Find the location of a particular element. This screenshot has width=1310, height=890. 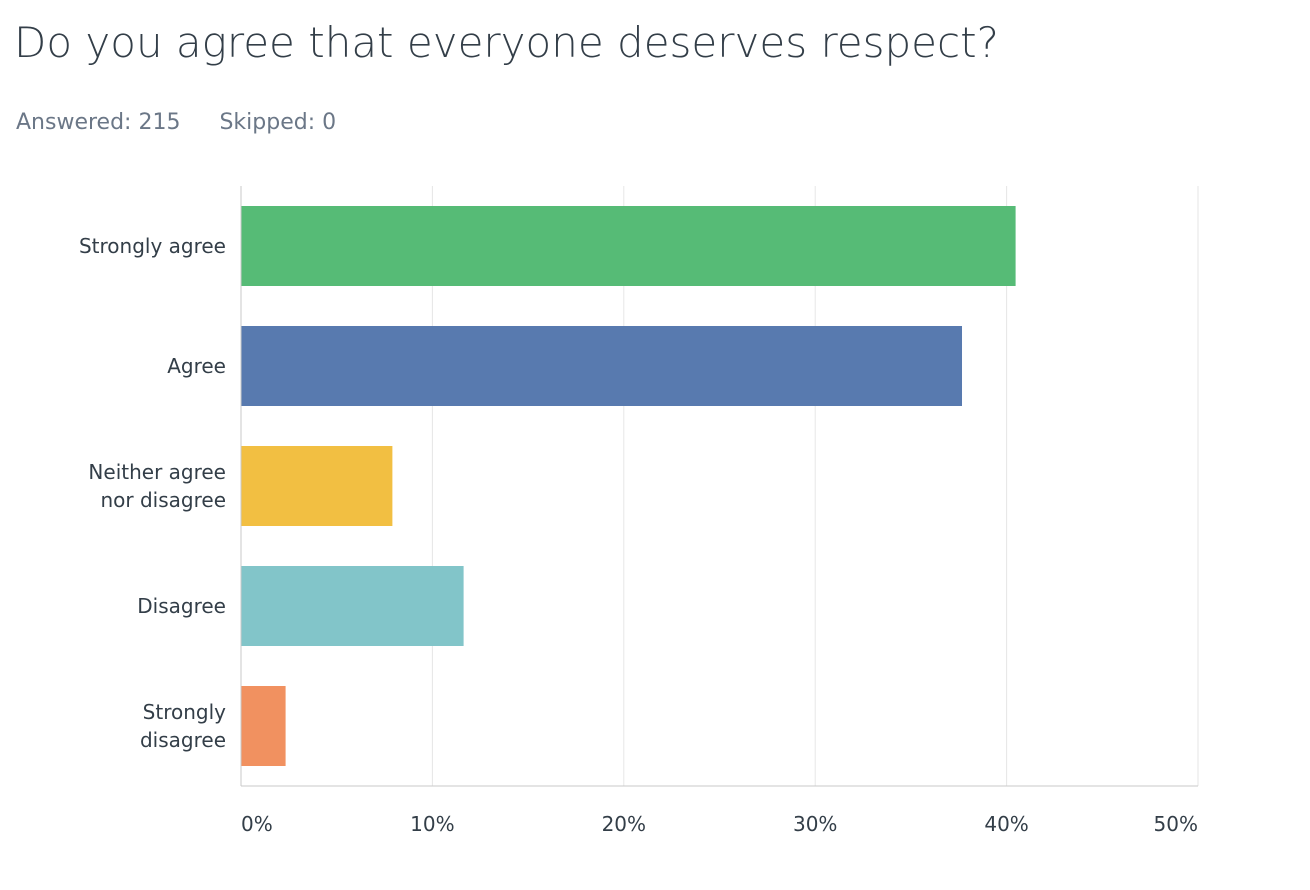

x-tick-label: 10% is located at coordinates (432, 824).